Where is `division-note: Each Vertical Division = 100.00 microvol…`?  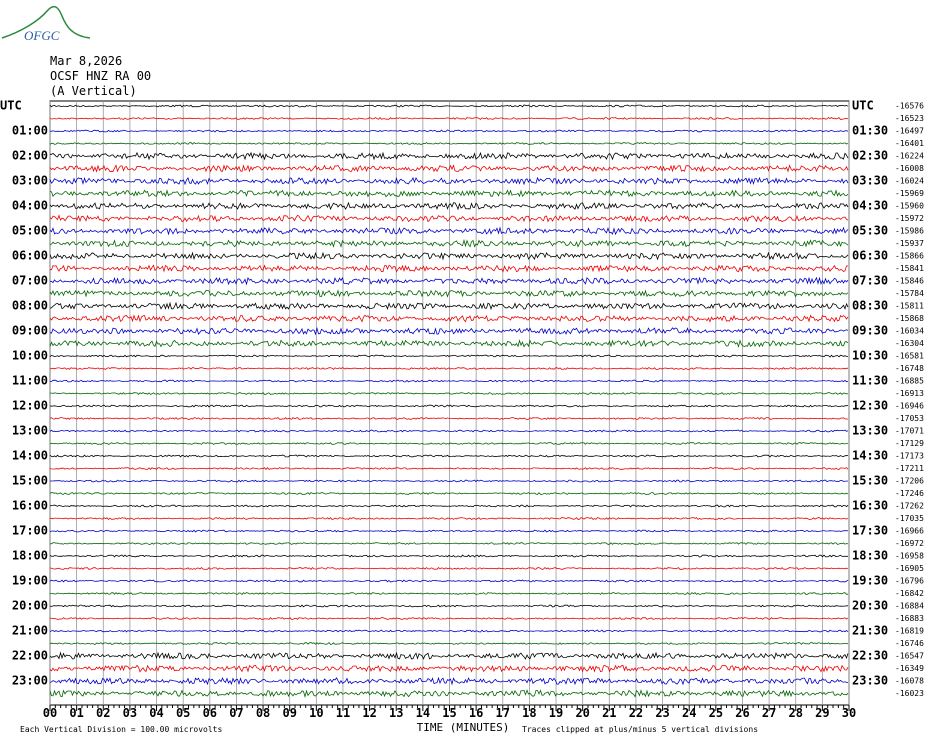
division-note: Each Vertical Division = 100.00 microvol… is located at coordinates (121, 729).